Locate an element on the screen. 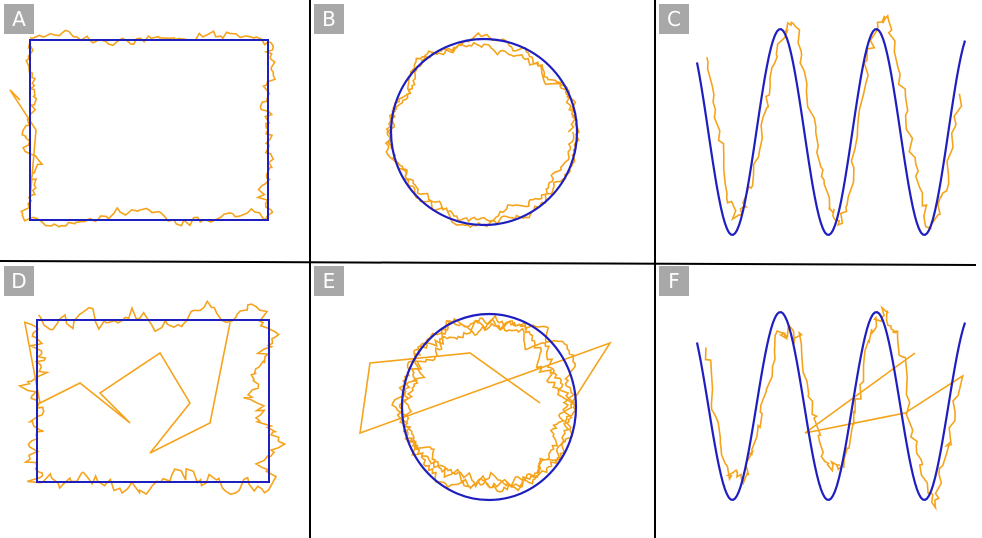  panel-b-plot is located at coordinates (482, 130).